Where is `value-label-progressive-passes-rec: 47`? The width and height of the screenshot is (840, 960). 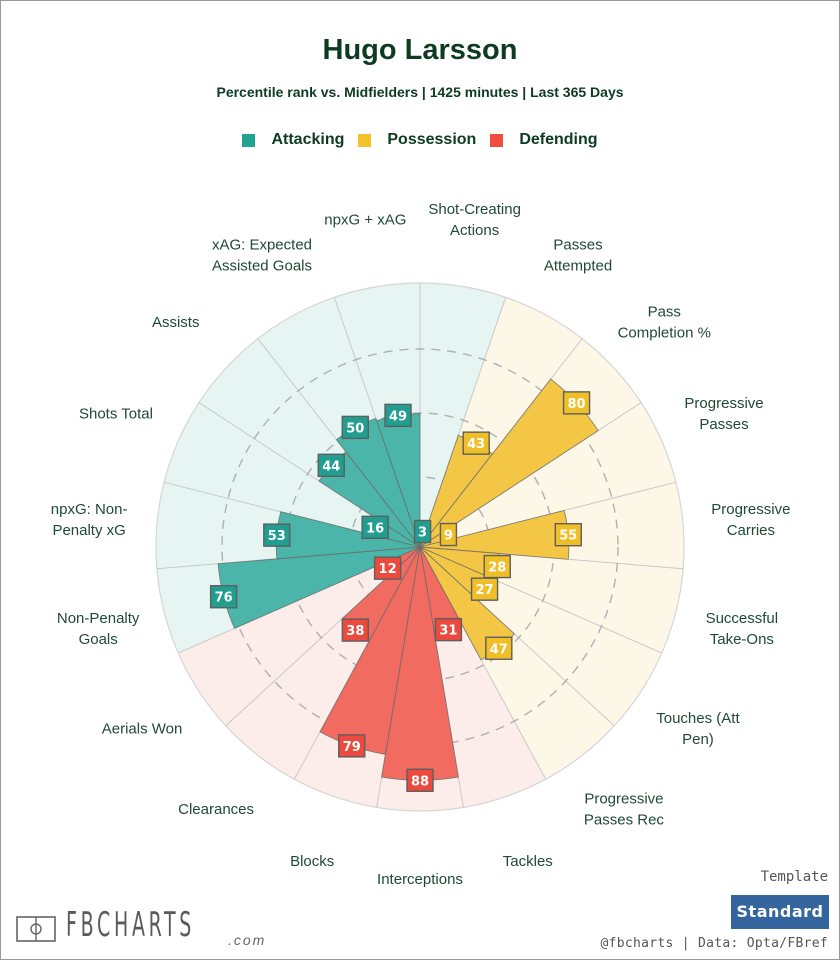 value-label-progressive-passes-rec: 47 is located at coordinates (499, 648).